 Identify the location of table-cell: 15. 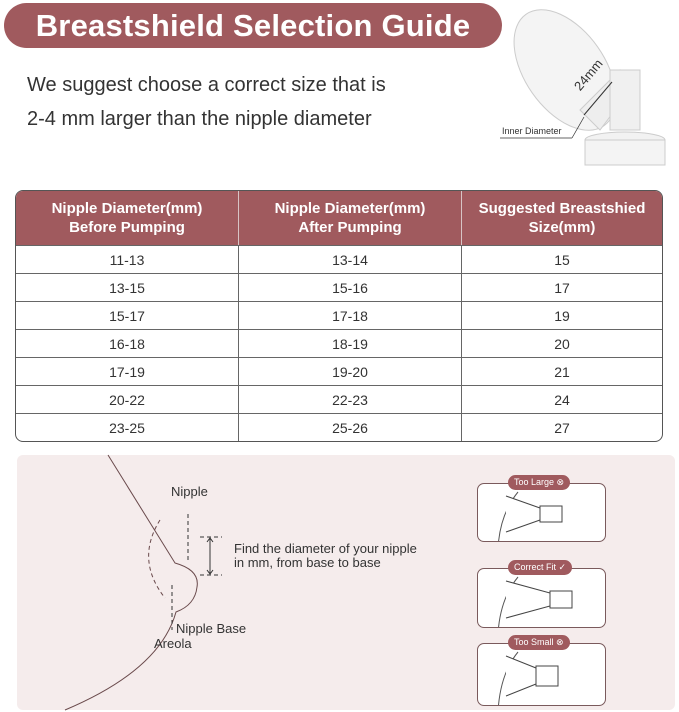
(562, 259).